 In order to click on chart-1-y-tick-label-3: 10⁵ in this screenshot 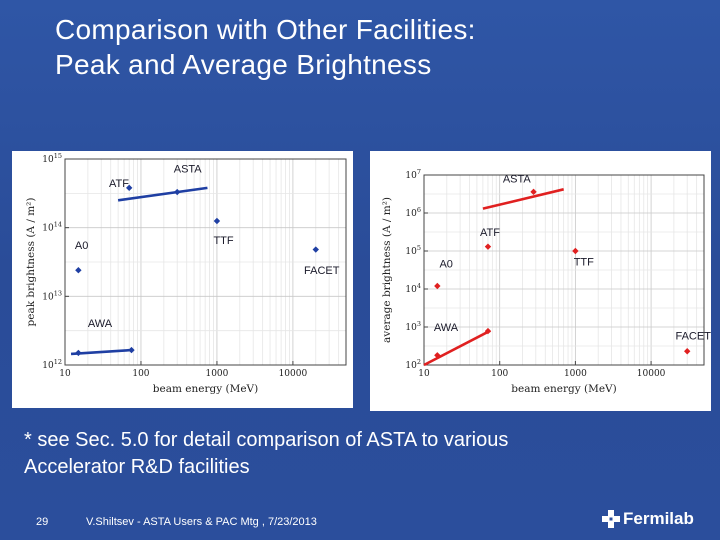, I will do `click(413, 250)`.